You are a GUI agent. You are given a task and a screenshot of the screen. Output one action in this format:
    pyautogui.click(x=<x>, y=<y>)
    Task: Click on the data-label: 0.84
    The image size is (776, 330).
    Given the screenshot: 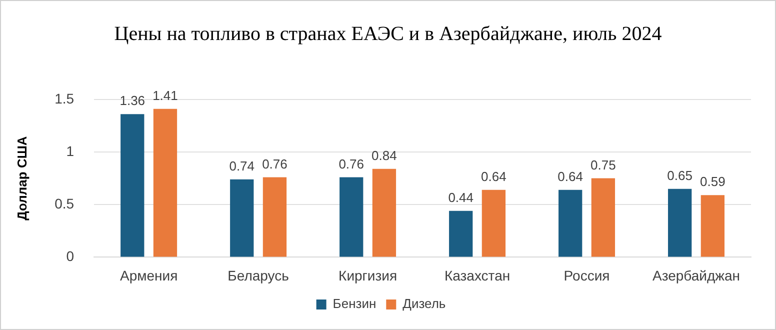 What is the action you would take?
    pyautogui.click(x=384, y=155)
    